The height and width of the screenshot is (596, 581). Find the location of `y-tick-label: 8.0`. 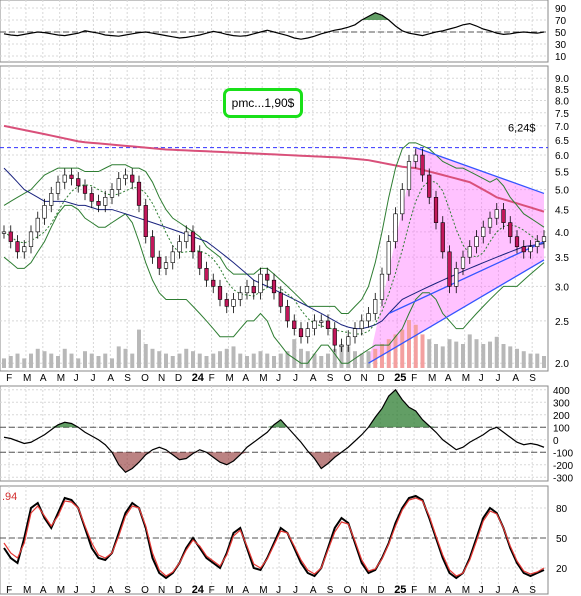

y-tick-label: 8.0 is located at coordinates (562, 102).